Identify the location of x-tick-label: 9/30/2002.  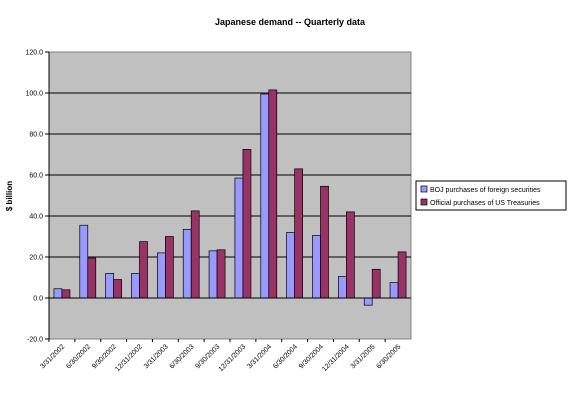
(104, 356).